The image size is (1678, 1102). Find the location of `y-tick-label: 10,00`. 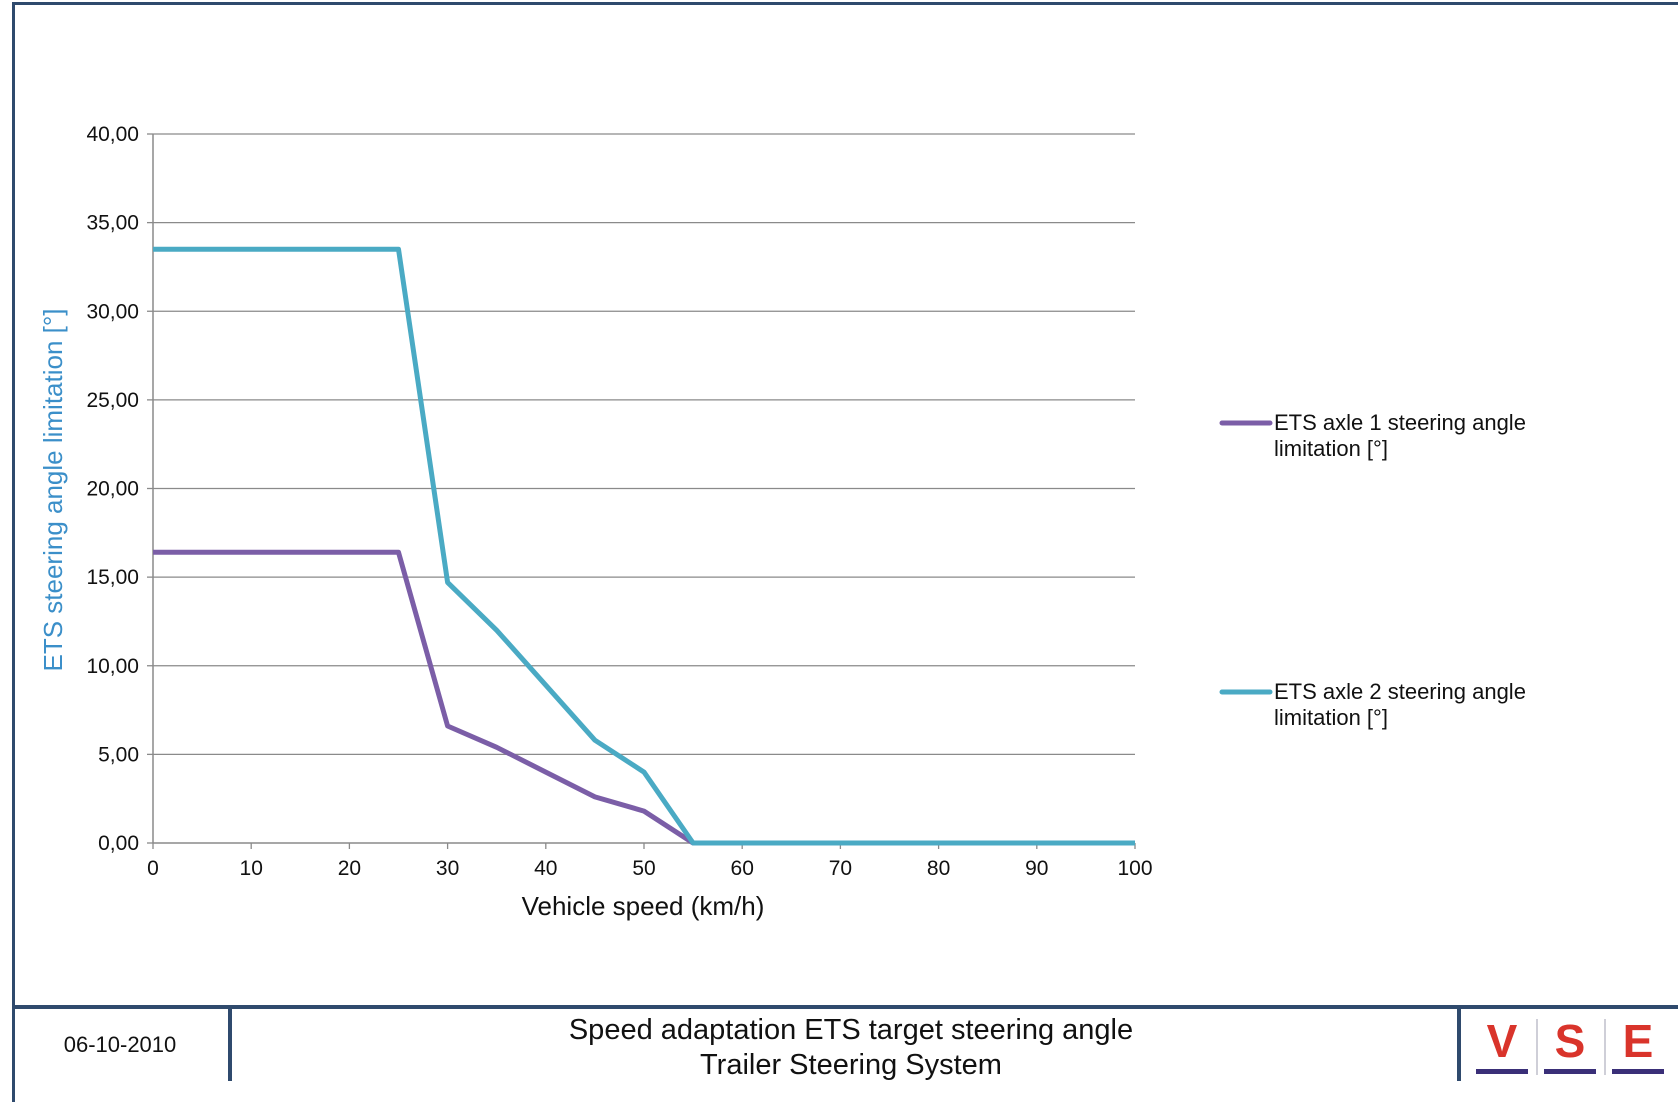

y-tick-label: 10,00 is located at coordinates (112, 666).